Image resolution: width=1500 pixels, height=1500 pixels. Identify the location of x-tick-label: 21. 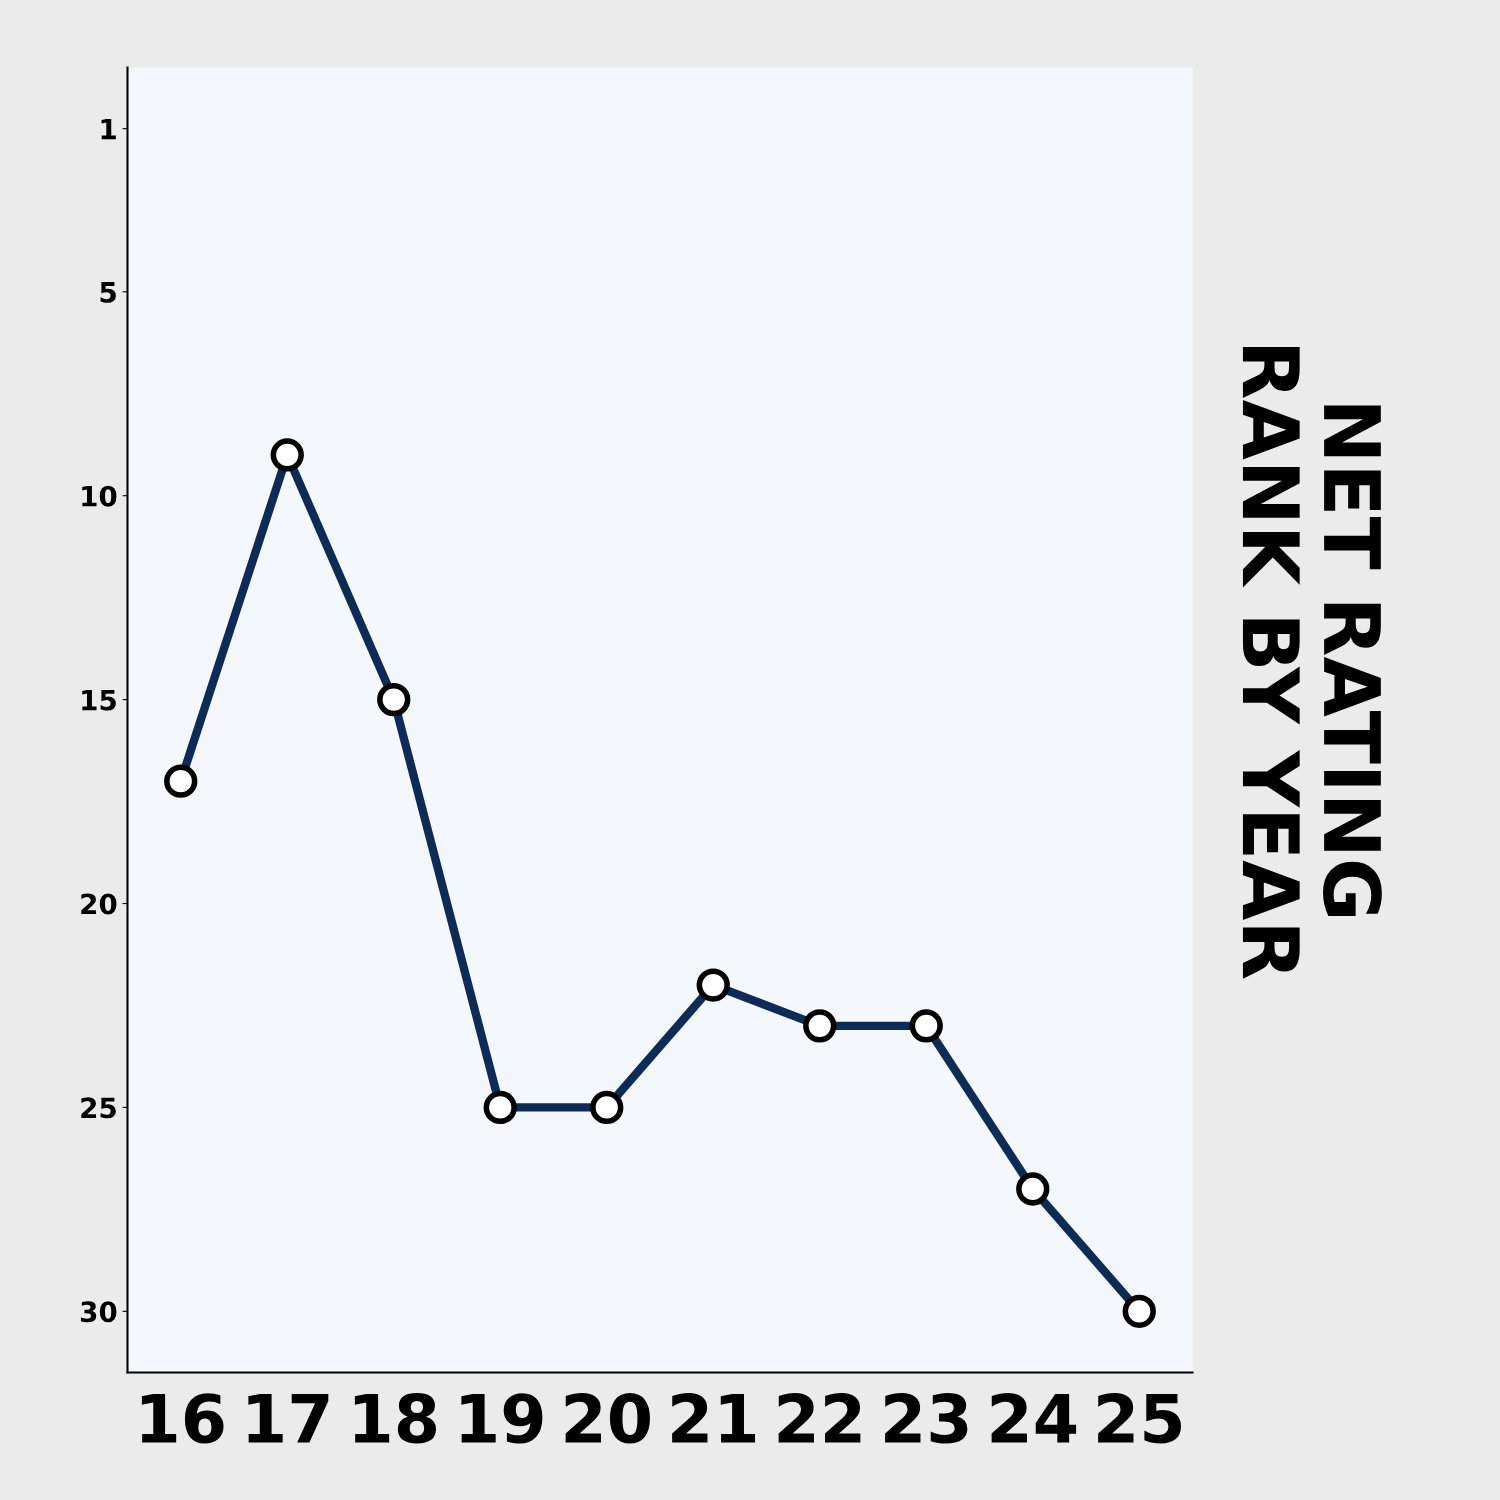
(714, 1418).